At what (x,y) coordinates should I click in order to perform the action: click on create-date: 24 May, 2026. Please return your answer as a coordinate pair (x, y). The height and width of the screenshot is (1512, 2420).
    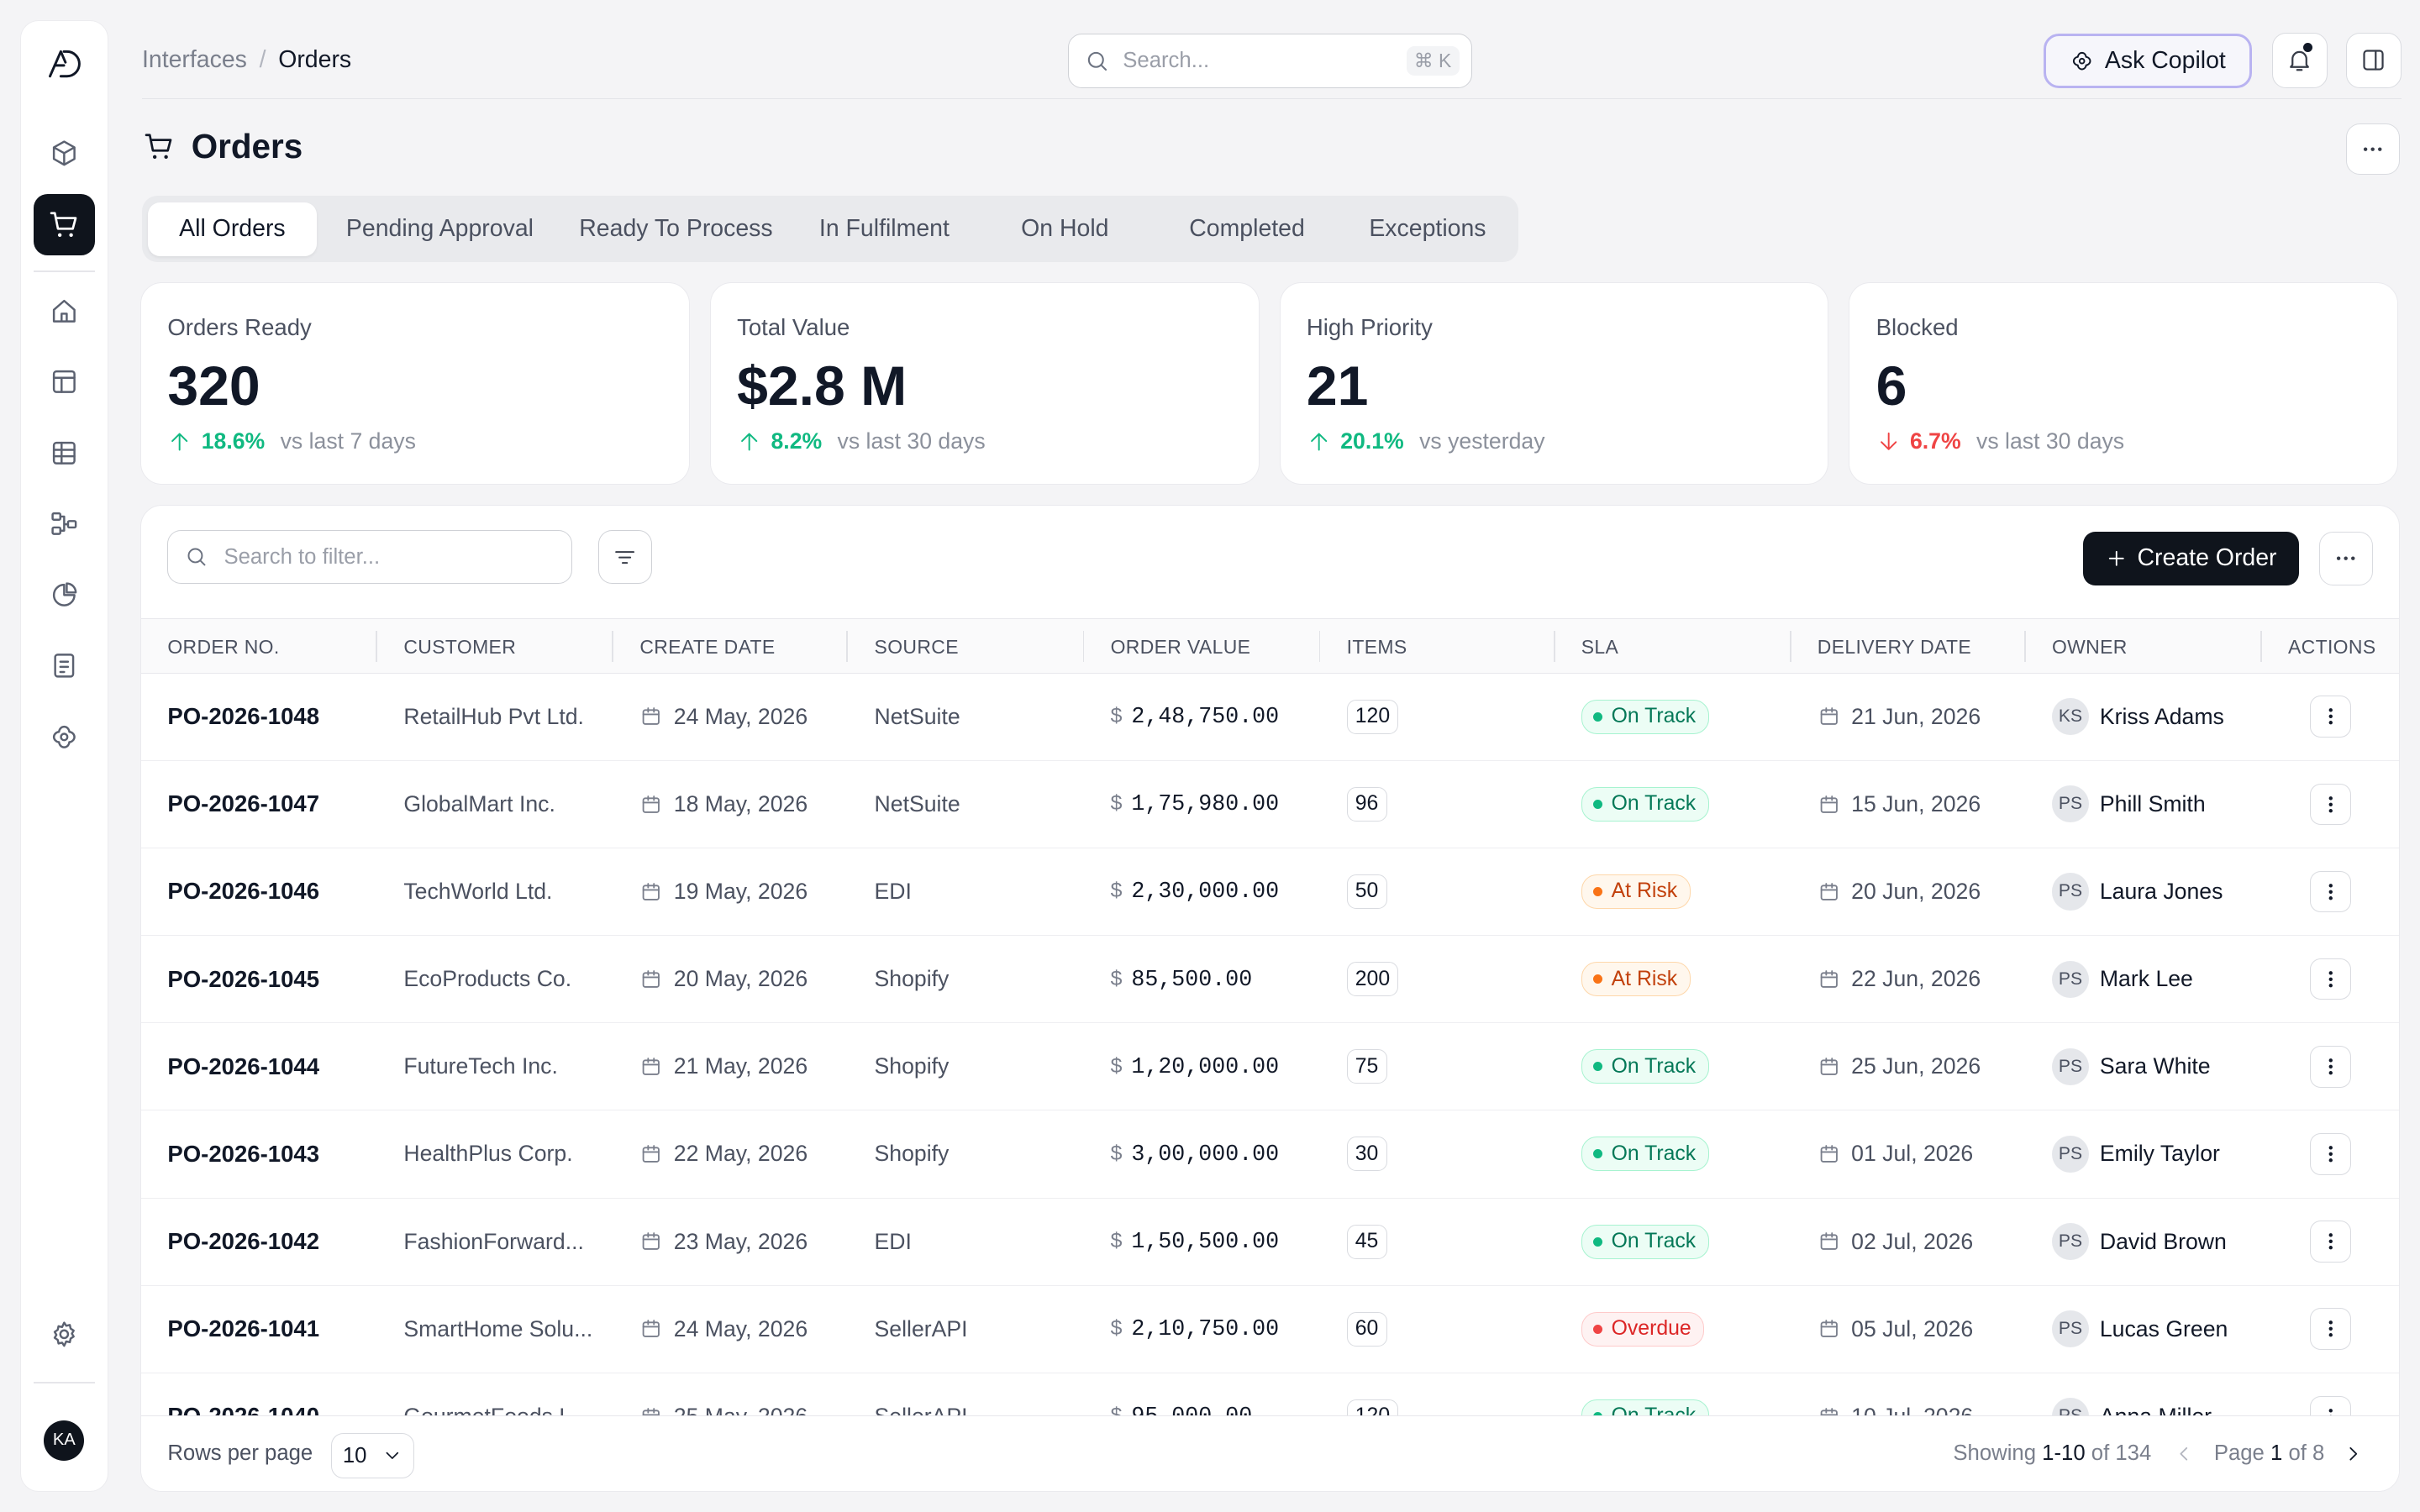
    Looking at the image, I should click on (723, 717).